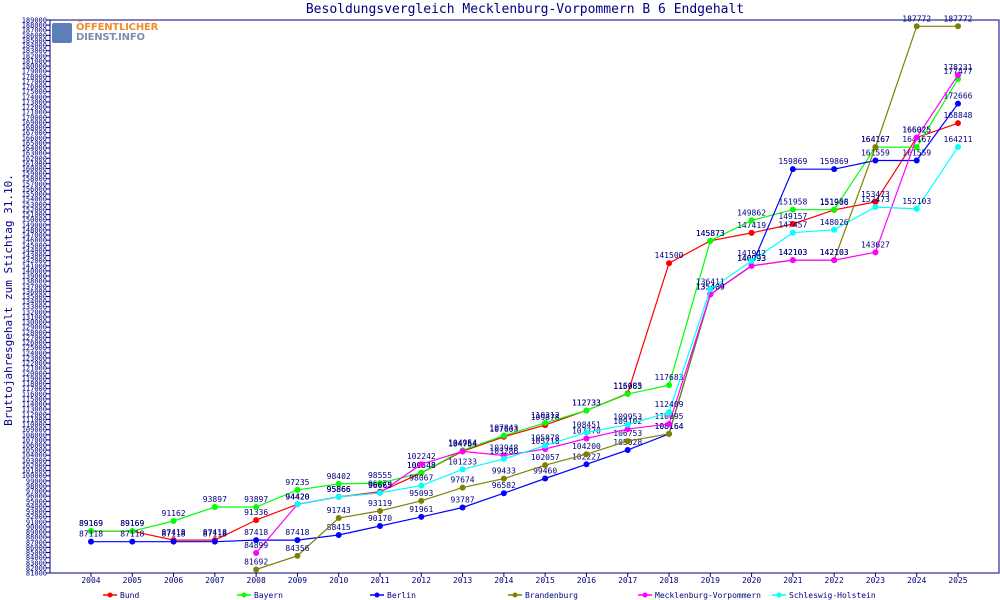 The width and height of the screenshot is (1000, 600). What do you see at coordinates (34, 399) in the screenshot?
I see `y-tick-label: 115000` at bounding box center [34, 399].